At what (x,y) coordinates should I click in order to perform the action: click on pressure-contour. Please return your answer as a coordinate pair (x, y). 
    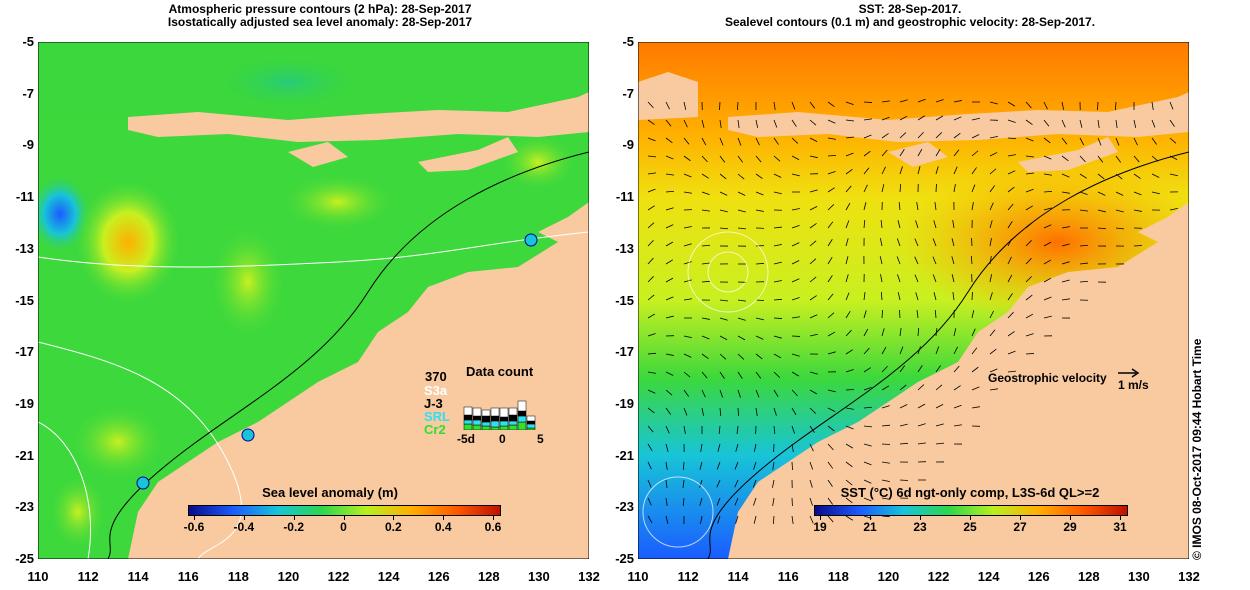
    Looking at the image, I should click on (313, 249).